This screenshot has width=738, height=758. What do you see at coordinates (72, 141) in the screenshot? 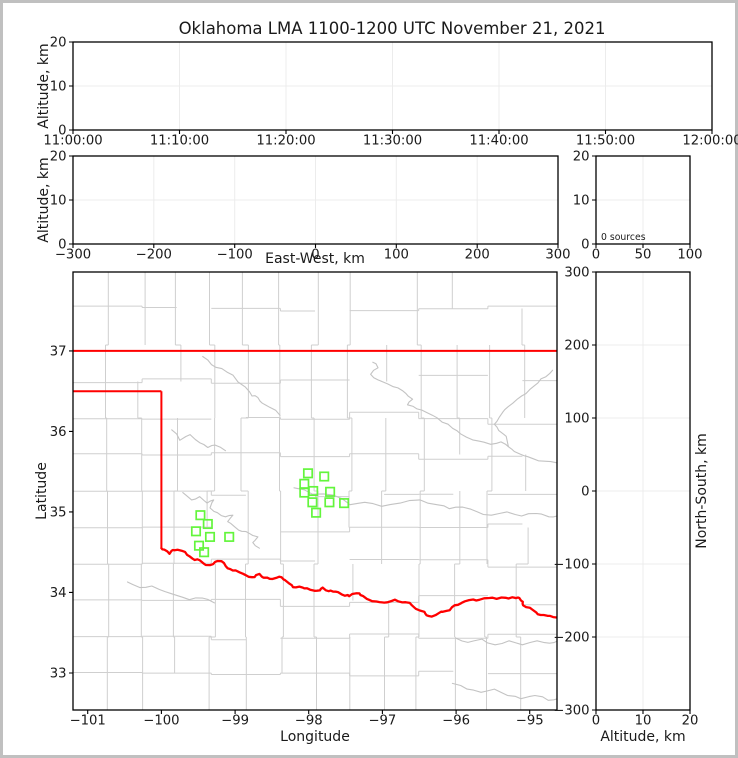
I see `x-tick-label: 11:00:00` at bounding box center [72, 141].